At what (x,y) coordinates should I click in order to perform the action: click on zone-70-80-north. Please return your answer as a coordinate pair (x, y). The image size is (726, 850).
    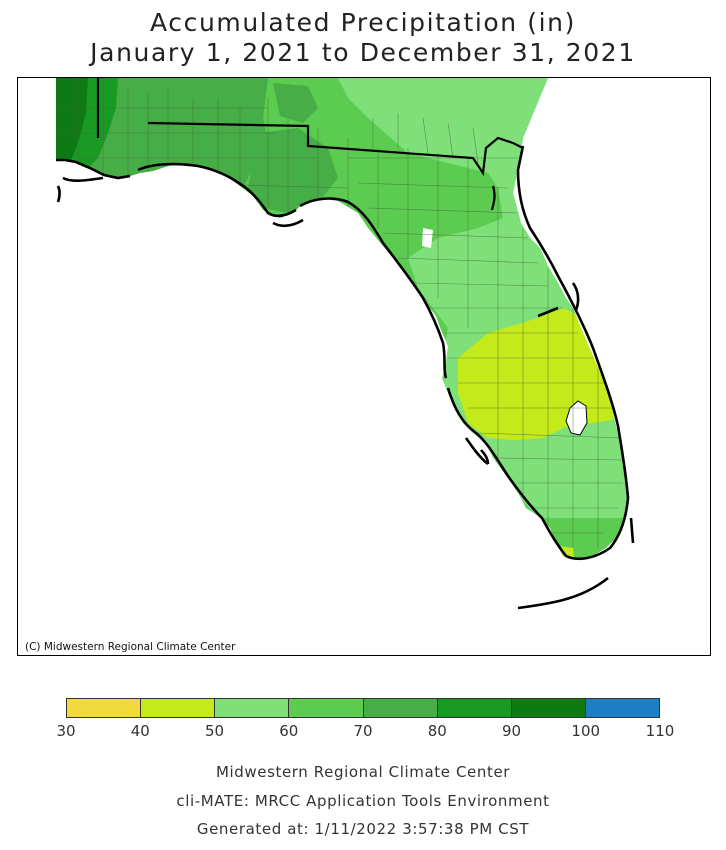
    Looking at the image, I should click on (295, 103).